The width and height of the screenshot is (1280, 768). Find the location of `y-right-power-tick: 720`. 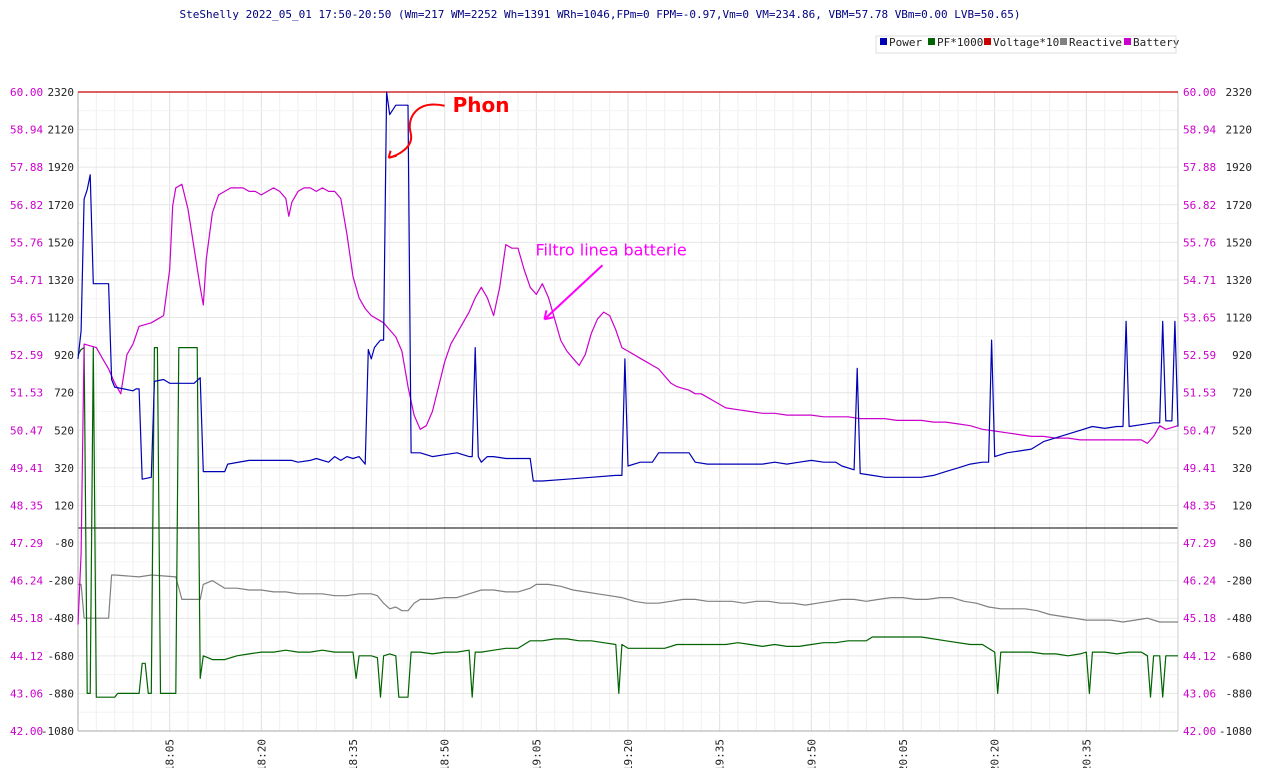

y-right-power-tick: 720 is located at coordinates (1242, 393).